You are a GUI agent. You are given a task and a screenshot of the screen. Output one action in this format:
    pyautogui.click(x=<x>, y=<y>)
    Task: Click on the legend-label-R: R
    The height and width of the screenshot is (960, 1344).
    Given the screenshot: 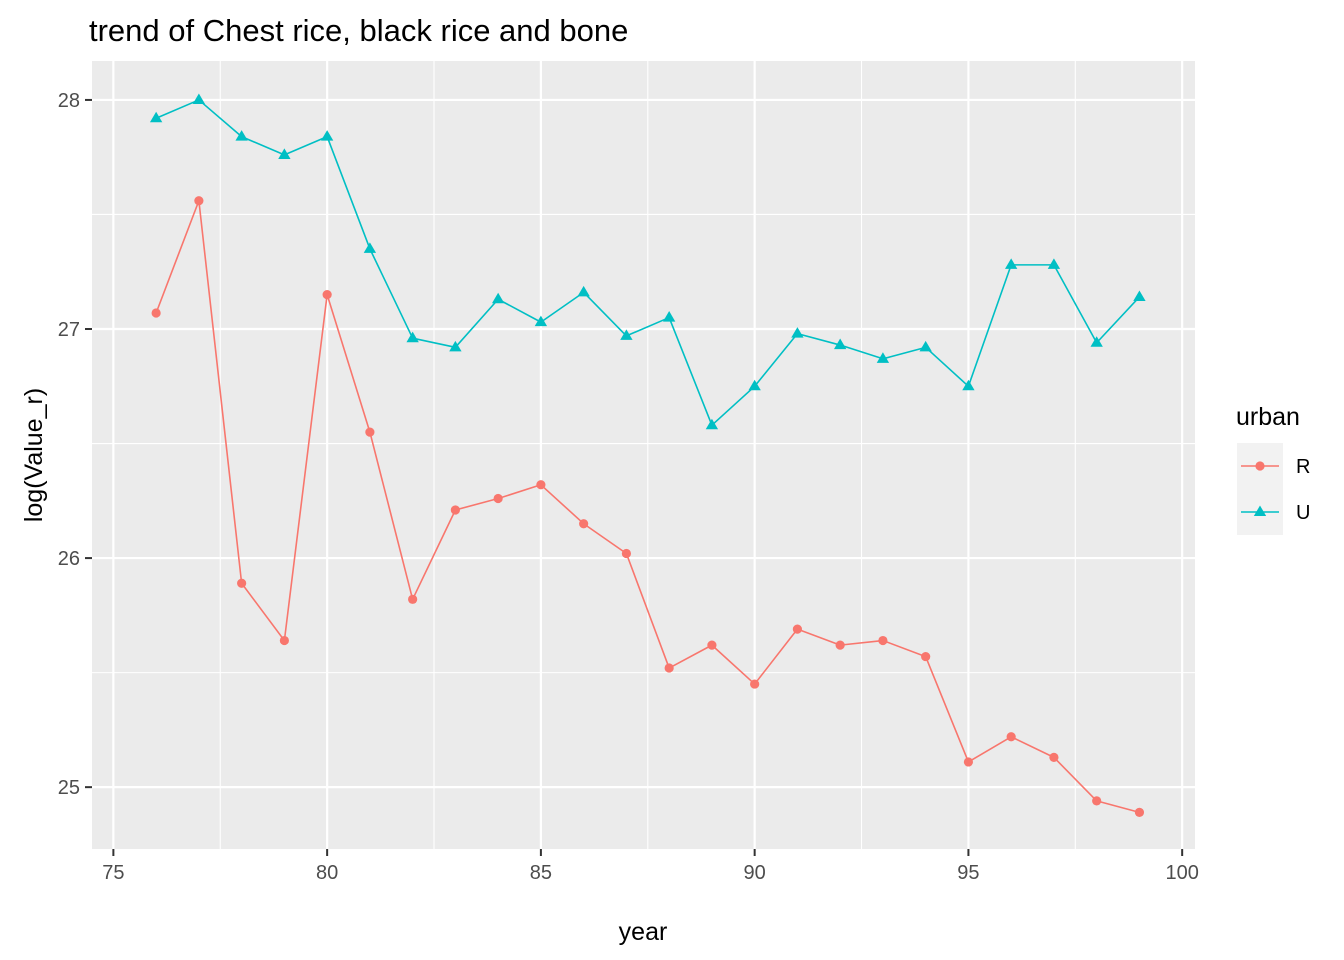 What is the action you would take?
    pyautogui.click(x=1303, y=467)
    